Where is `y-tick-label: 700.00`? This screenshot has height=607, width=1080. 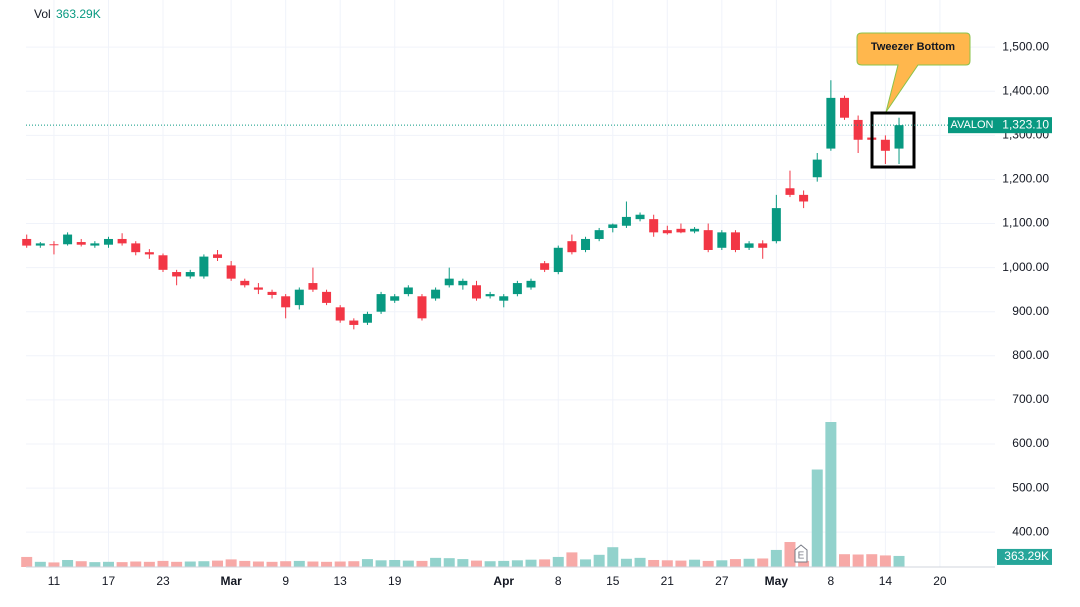 y-tick-label: 700.00 is located at coordinates (1030, 399).